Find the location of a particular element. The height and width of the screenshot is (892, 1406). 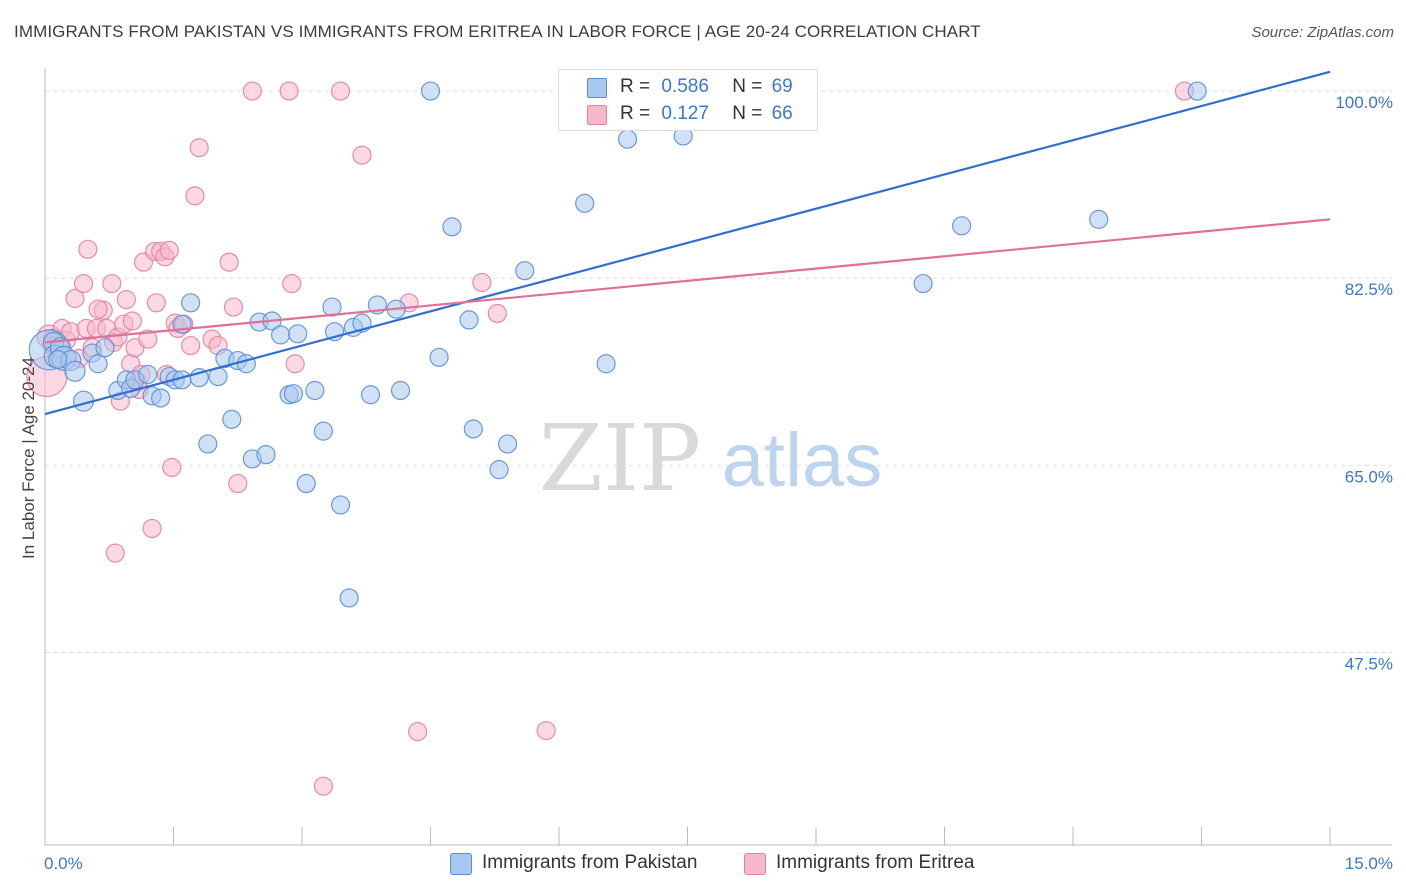

pakistan-legend-swatch is located at coordinates (461, 864).